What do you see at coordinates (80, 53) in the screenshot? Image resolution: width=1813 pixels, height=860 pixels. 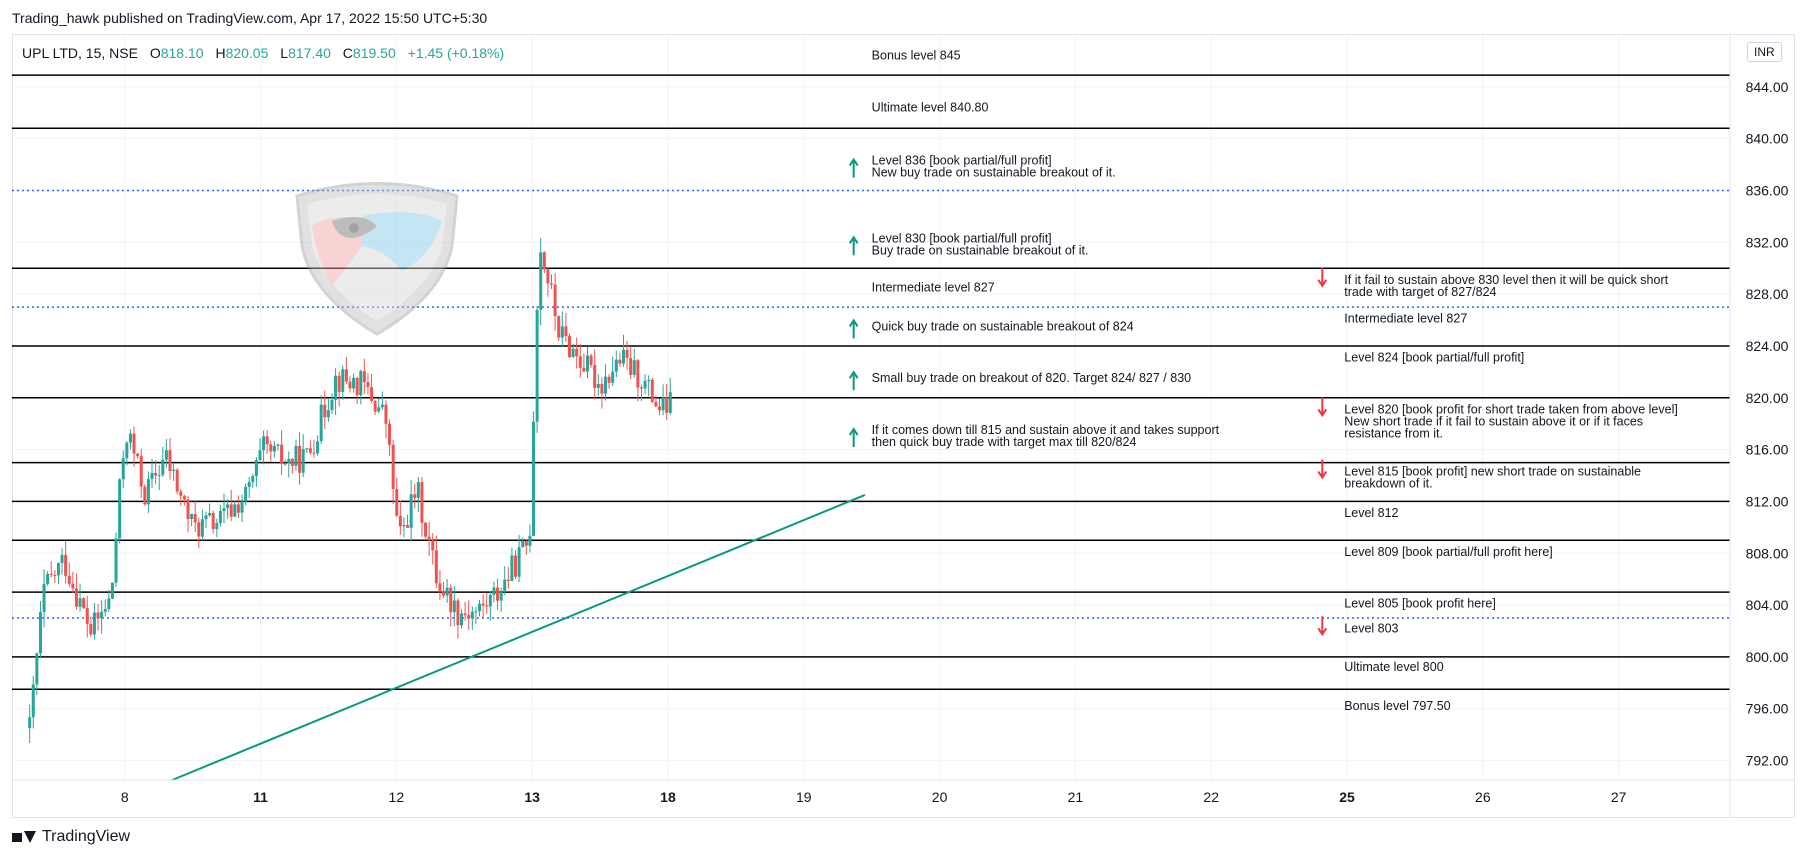 I see `symbol-name: UPL LTD, 15, NSE` at bounding box center [80, 53].